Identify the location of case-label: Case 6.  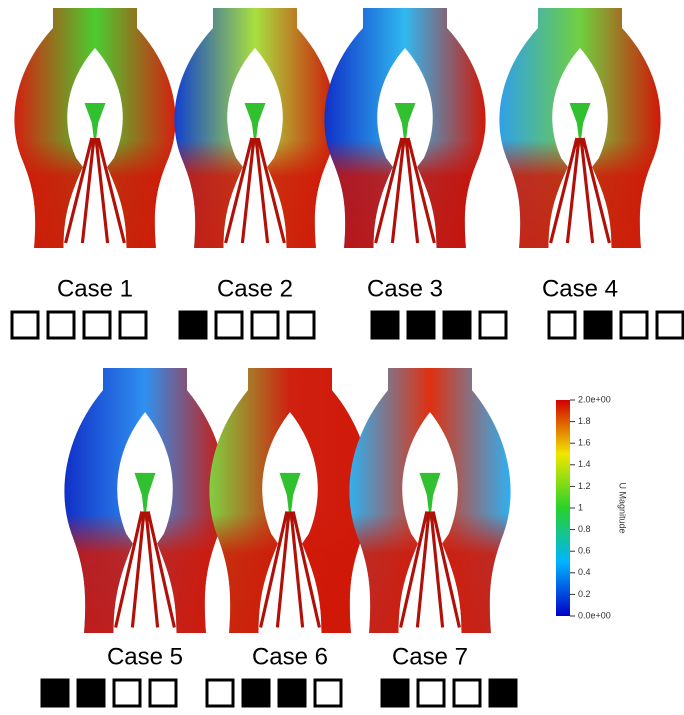
(290, 656).